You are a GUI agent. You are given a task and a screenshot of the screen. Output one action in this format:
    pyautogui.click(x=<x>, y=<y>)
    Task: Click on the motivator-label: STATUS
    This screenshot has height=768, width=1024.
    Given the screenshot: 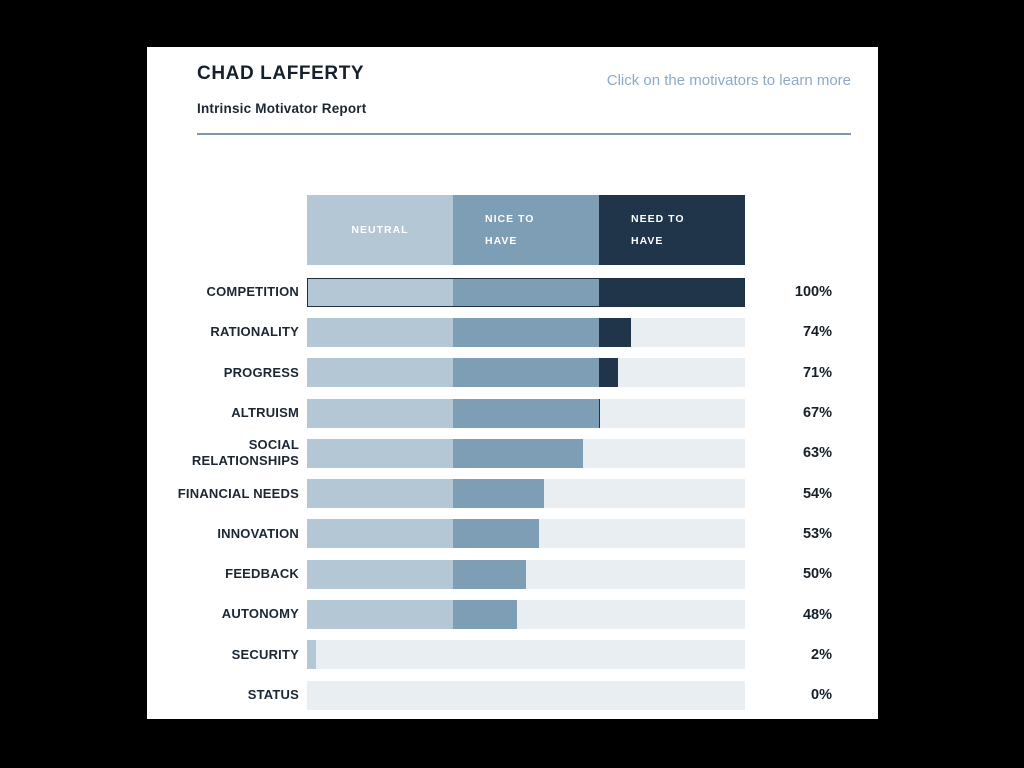 What is the action you would take?
    pyautogui.click(x=273, y=694)
    